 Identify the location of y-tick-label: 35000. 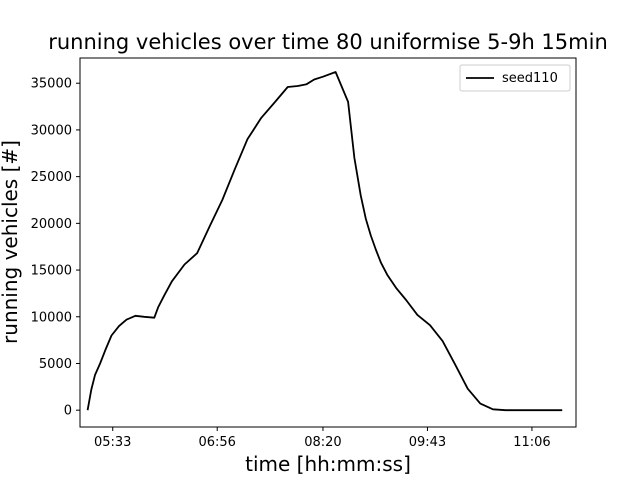
(51, 84).